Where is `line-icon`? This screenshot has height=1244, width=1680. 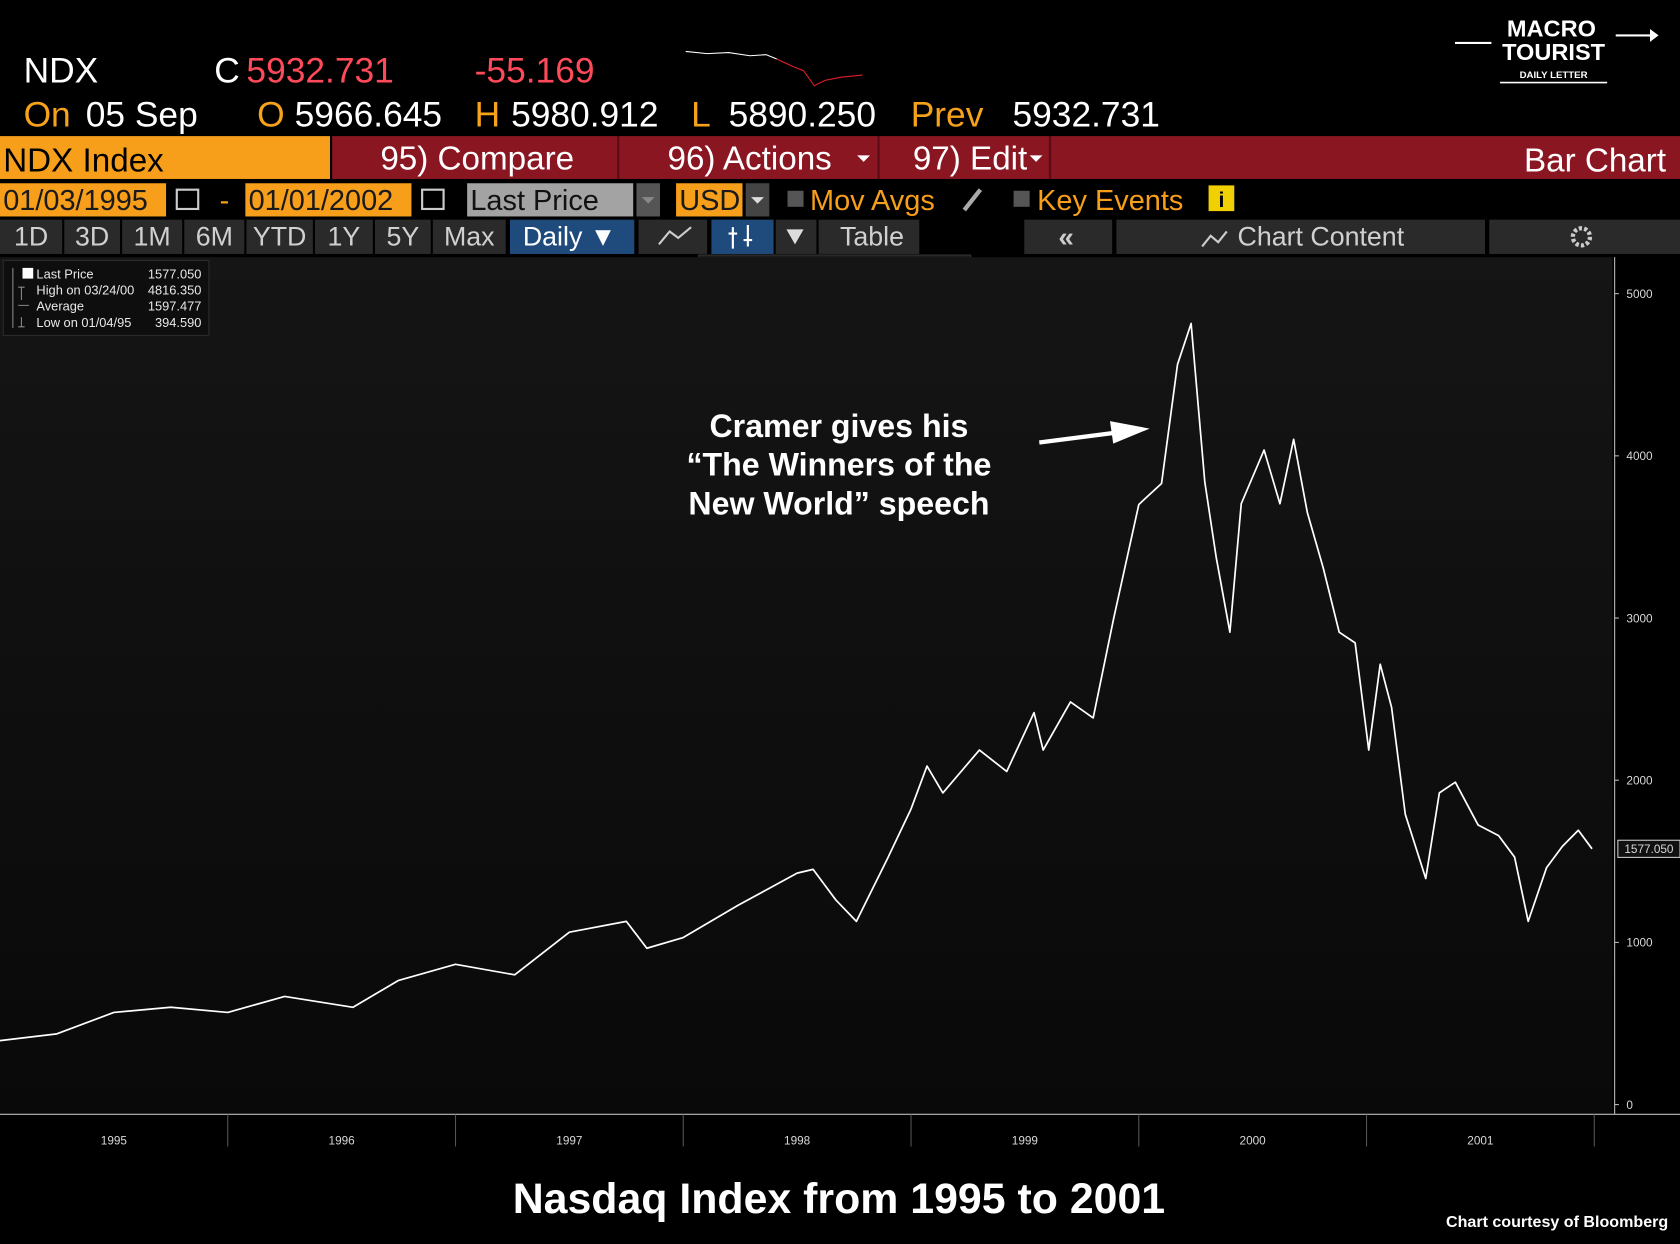 line-icon is located at coordinates (675, 236).